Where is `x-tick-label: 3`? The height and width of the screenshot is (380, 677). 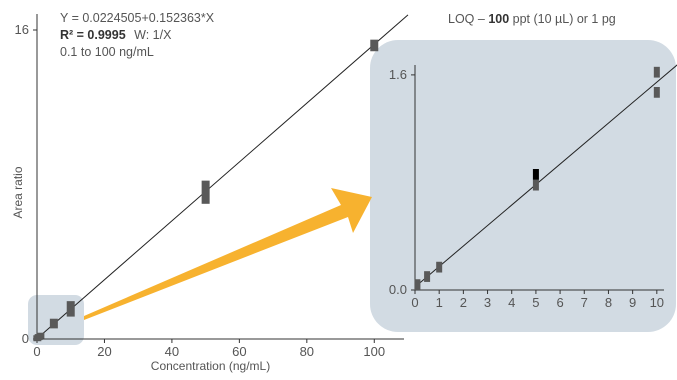
x-tick-label: 3 is located at coordinates (487, 302).